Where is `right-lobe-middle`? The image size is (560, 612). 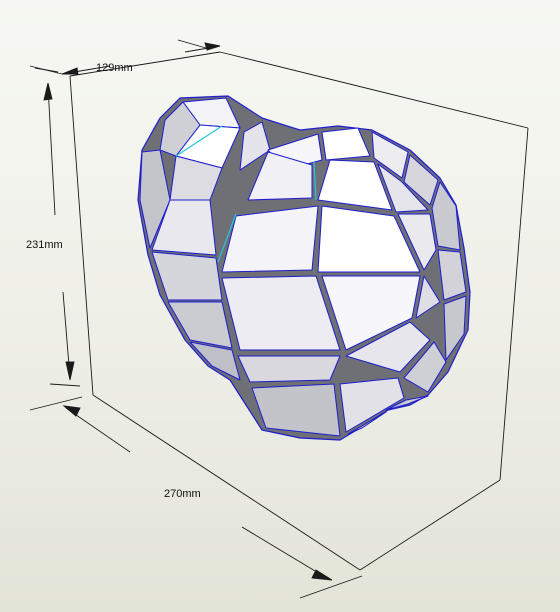
right-lobe-middle is located at coordinates (344, 283).